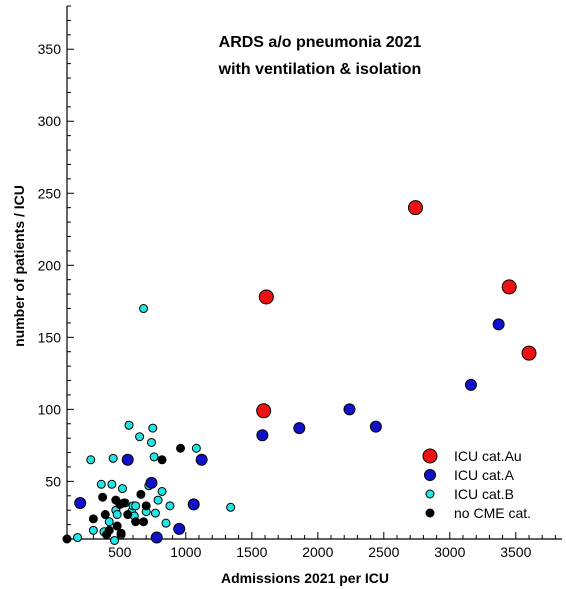  Describe the element at coordinates (476, 484) in the screenshot. I see `legend: ICU cat.Au ICU cat.A ICU cat.B no CME cat.` at that location.